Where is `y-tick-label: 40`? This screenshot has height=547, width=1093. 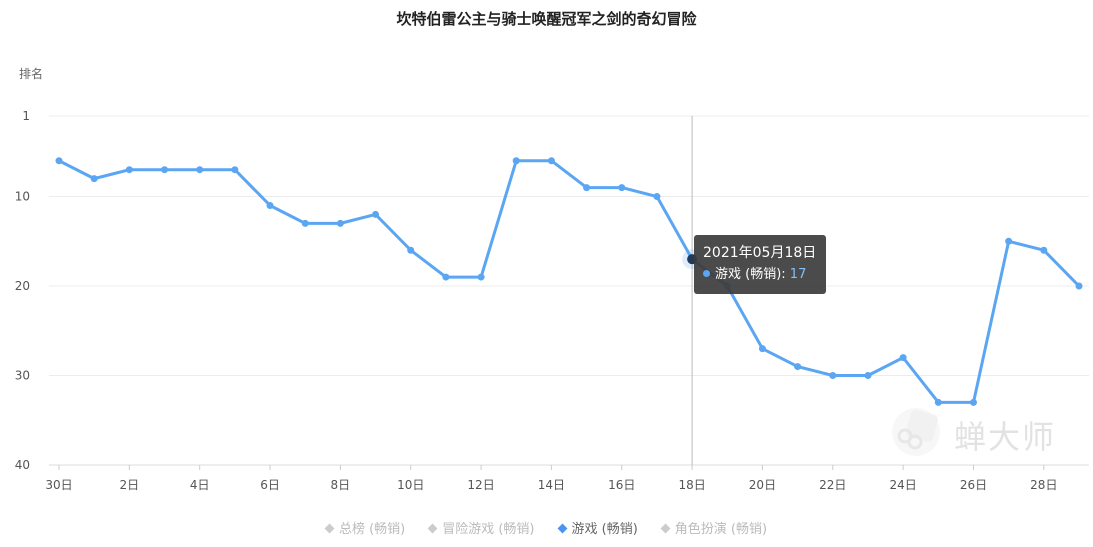 y-tick-label: 40 is located at coordinates (22, 465).